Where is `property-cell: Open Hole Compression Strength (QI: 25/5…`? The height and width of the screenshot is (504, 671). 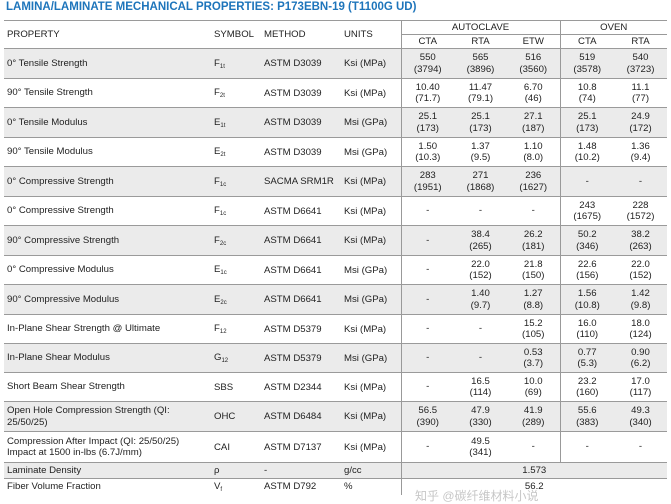
property-cell: Open Hole Compression Strength (QI: 25/5… is located at coordinates (88, 416).